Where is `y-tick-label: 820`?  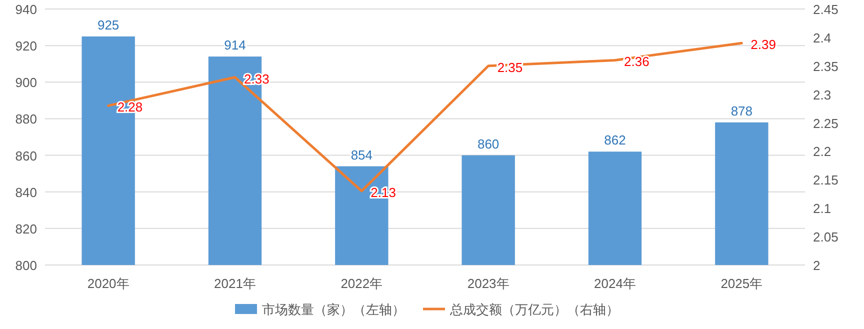
y-tick-label: 820 is located at coordinates (26, 228).